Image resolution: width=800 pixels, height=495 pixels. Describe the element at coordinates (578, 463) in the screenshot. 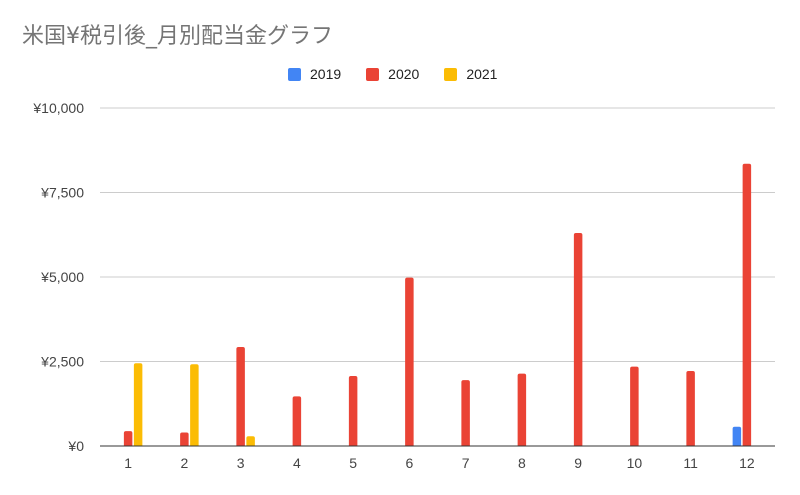

I see `x-tick-label: 9` at that location.